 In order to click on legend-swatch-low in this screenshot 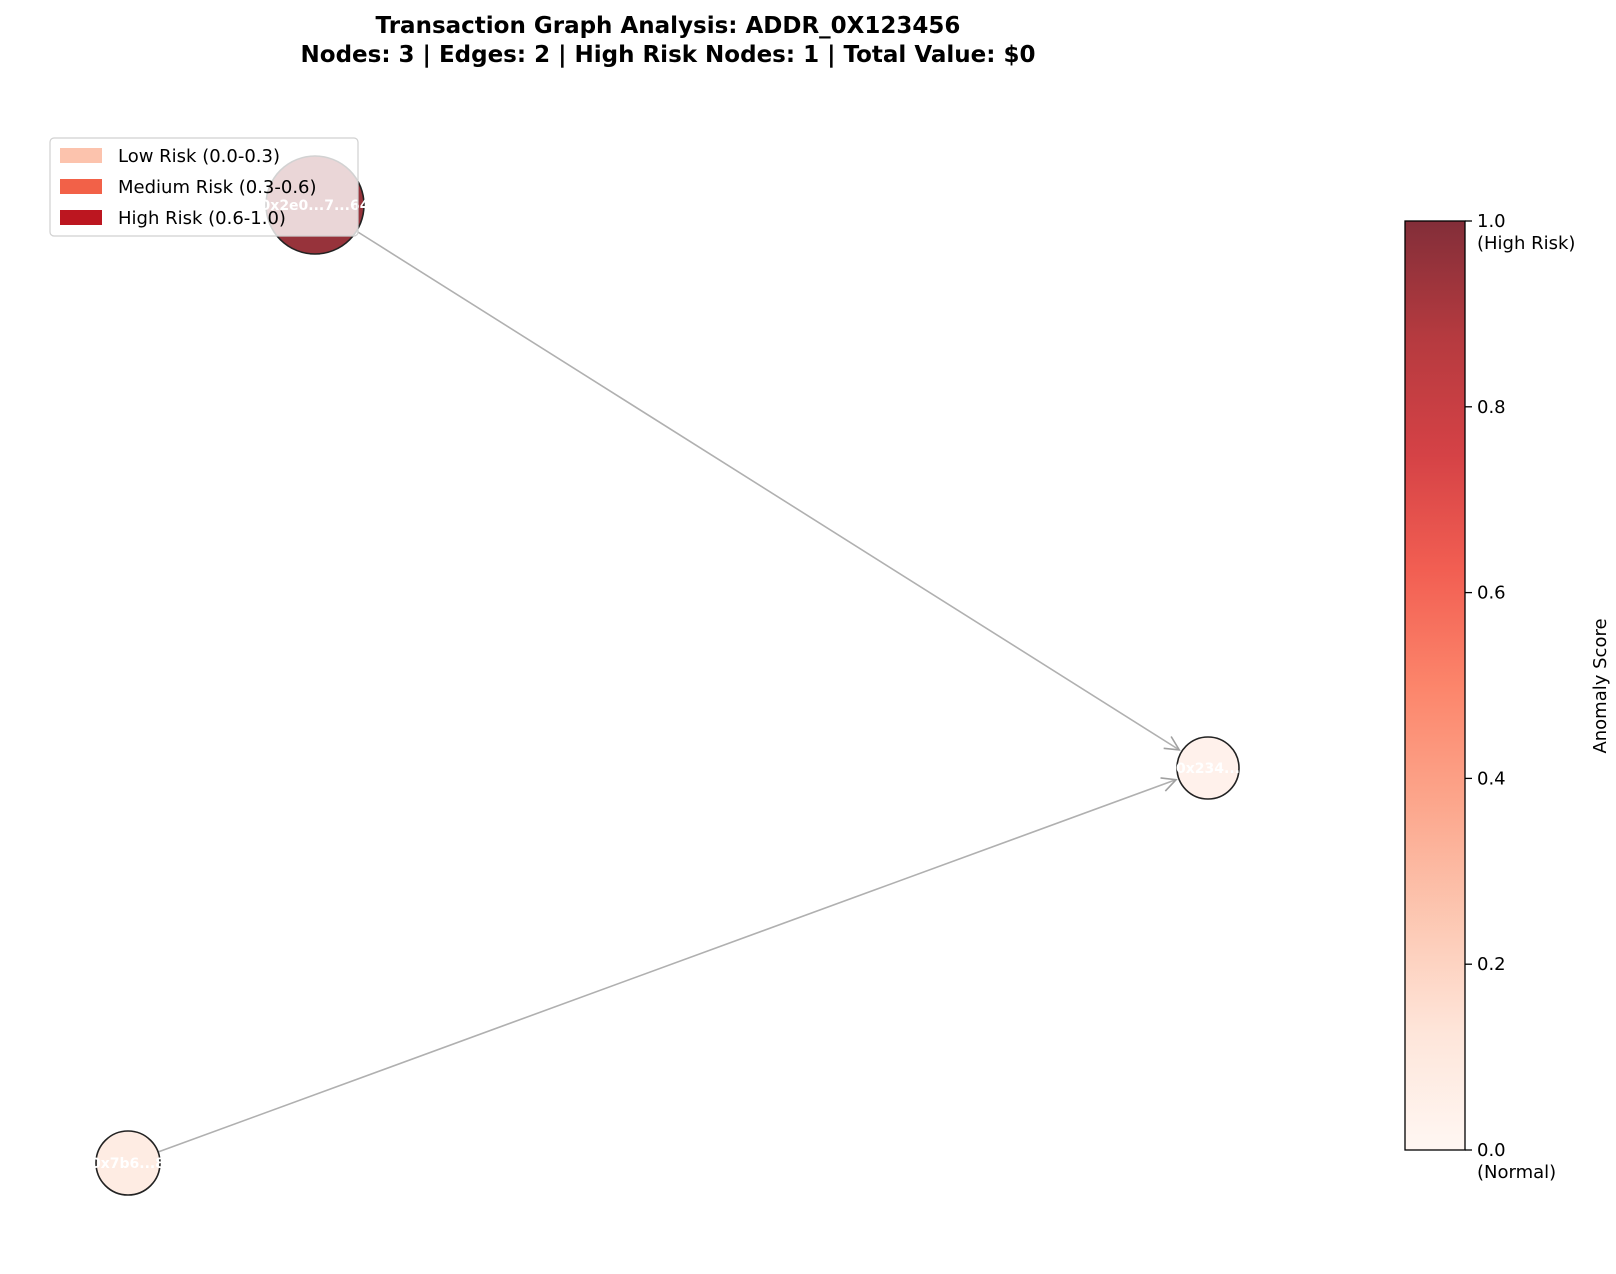, I will do `click(81, 155)`.